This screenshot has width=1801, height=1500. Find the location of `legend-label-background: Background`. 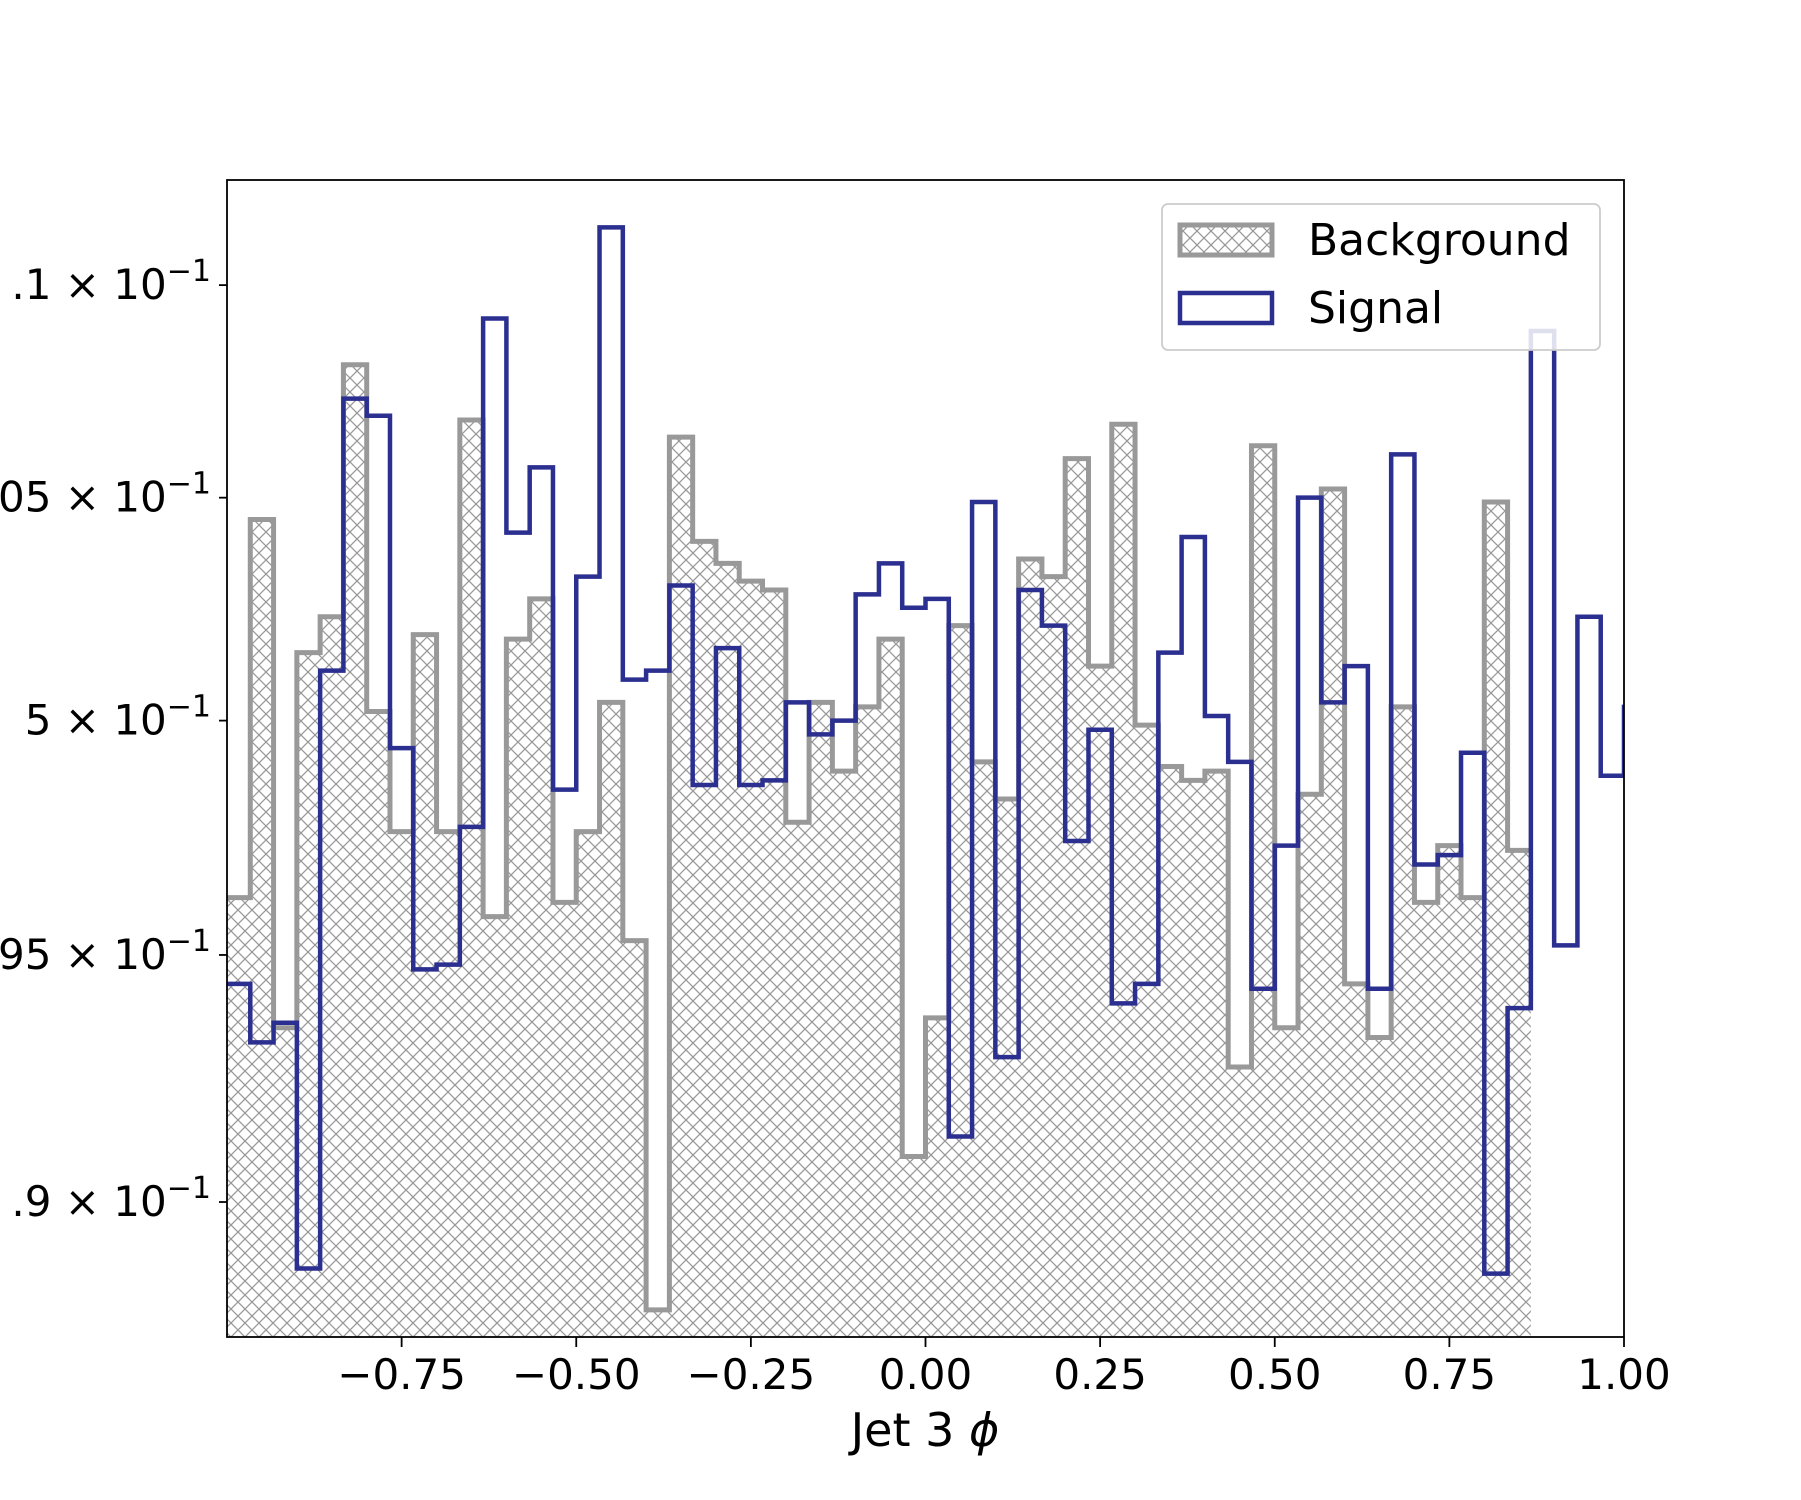

legend-label-background: Background is located at coordinates (1439, 240).